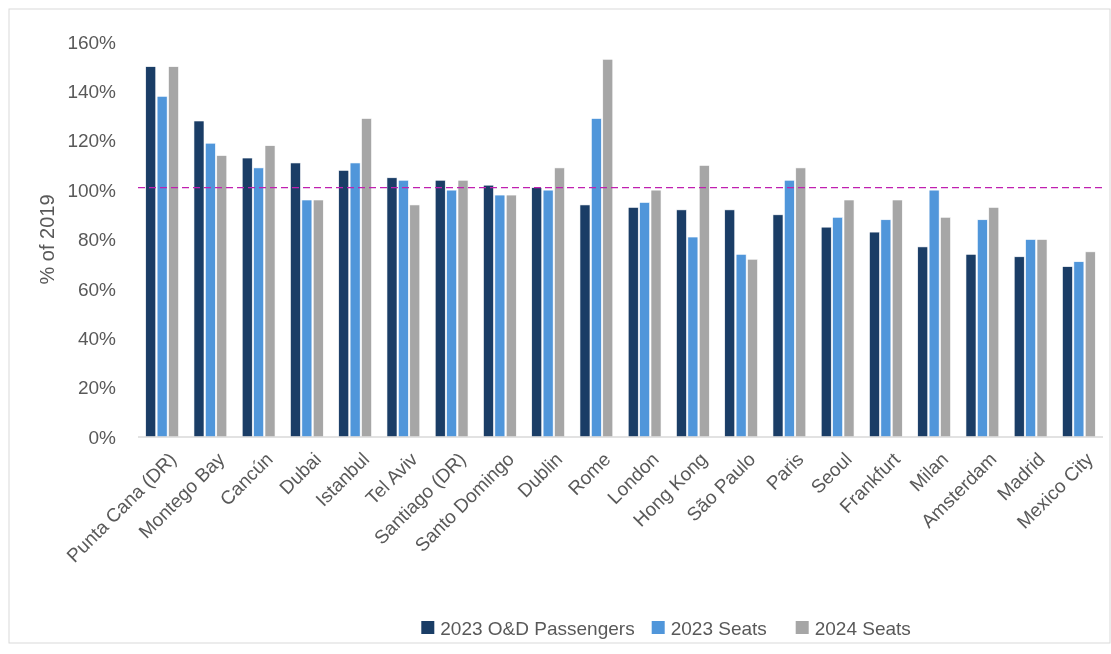  What do you see at coordinates (97, 289) in the screenshot?
I see `y-tick-label: 60%` at bounding box center [97, 289].